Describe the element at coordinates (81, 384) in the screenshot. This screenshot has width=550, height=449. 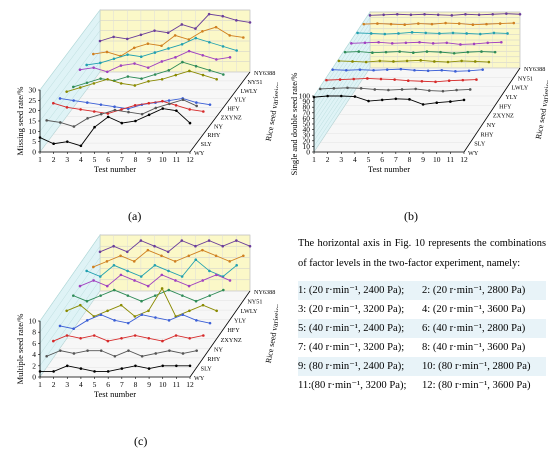
I see `x-tick-label: 4` at that location.